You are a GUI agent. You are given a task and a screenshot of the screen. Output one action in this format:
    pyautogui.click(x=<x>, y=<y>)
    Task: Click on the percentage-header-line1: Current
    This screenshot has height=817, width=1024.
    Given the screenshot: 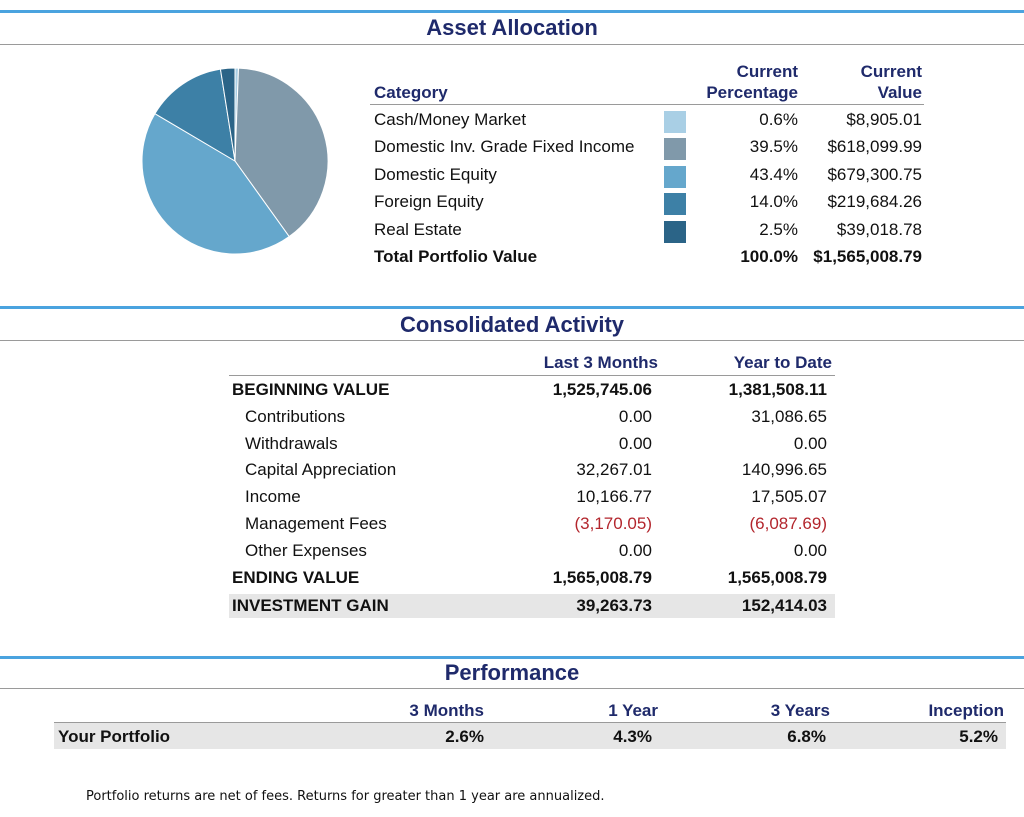 What is the action you would take?
    pyautogui.click(x=767, y=71)
    